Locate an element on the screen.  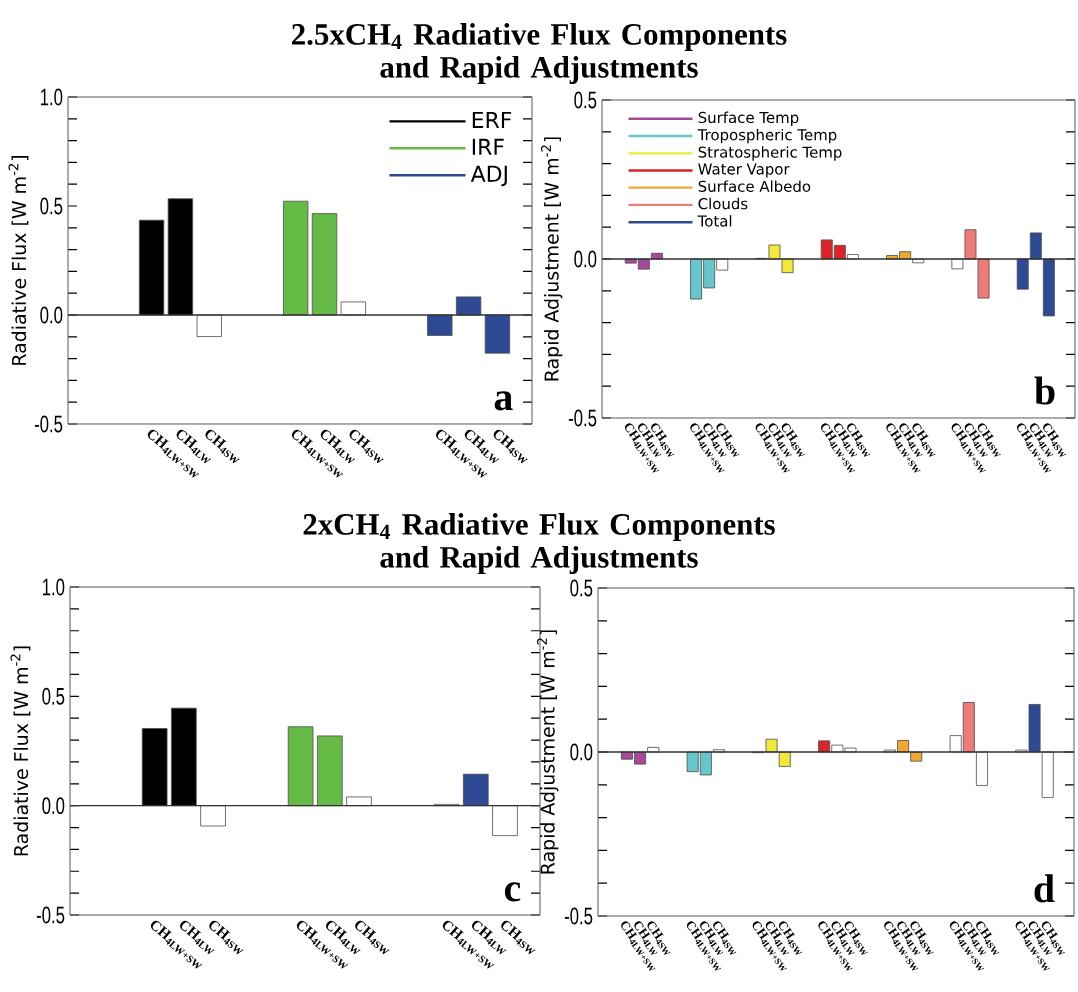
annotation: b is located at coordinates (1044, 390).